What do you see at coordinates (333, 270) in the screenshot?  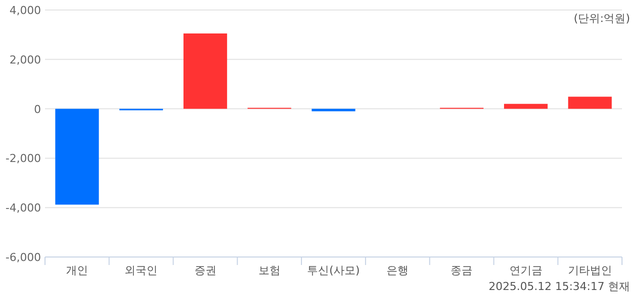 I see `x-tick-label: 투신(사모)` at bounding box center [333, 270].